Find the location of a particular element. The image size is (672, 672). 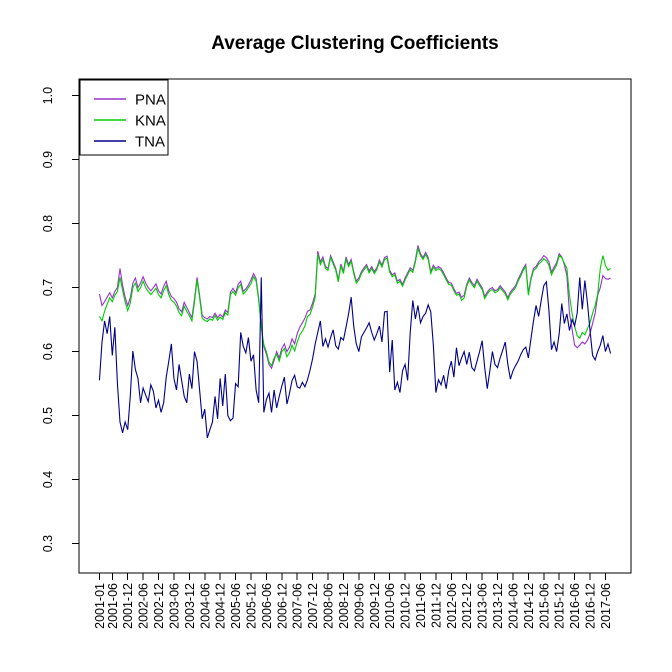

x-tick-label: 2007-12 is located at coordinates (313, 606).